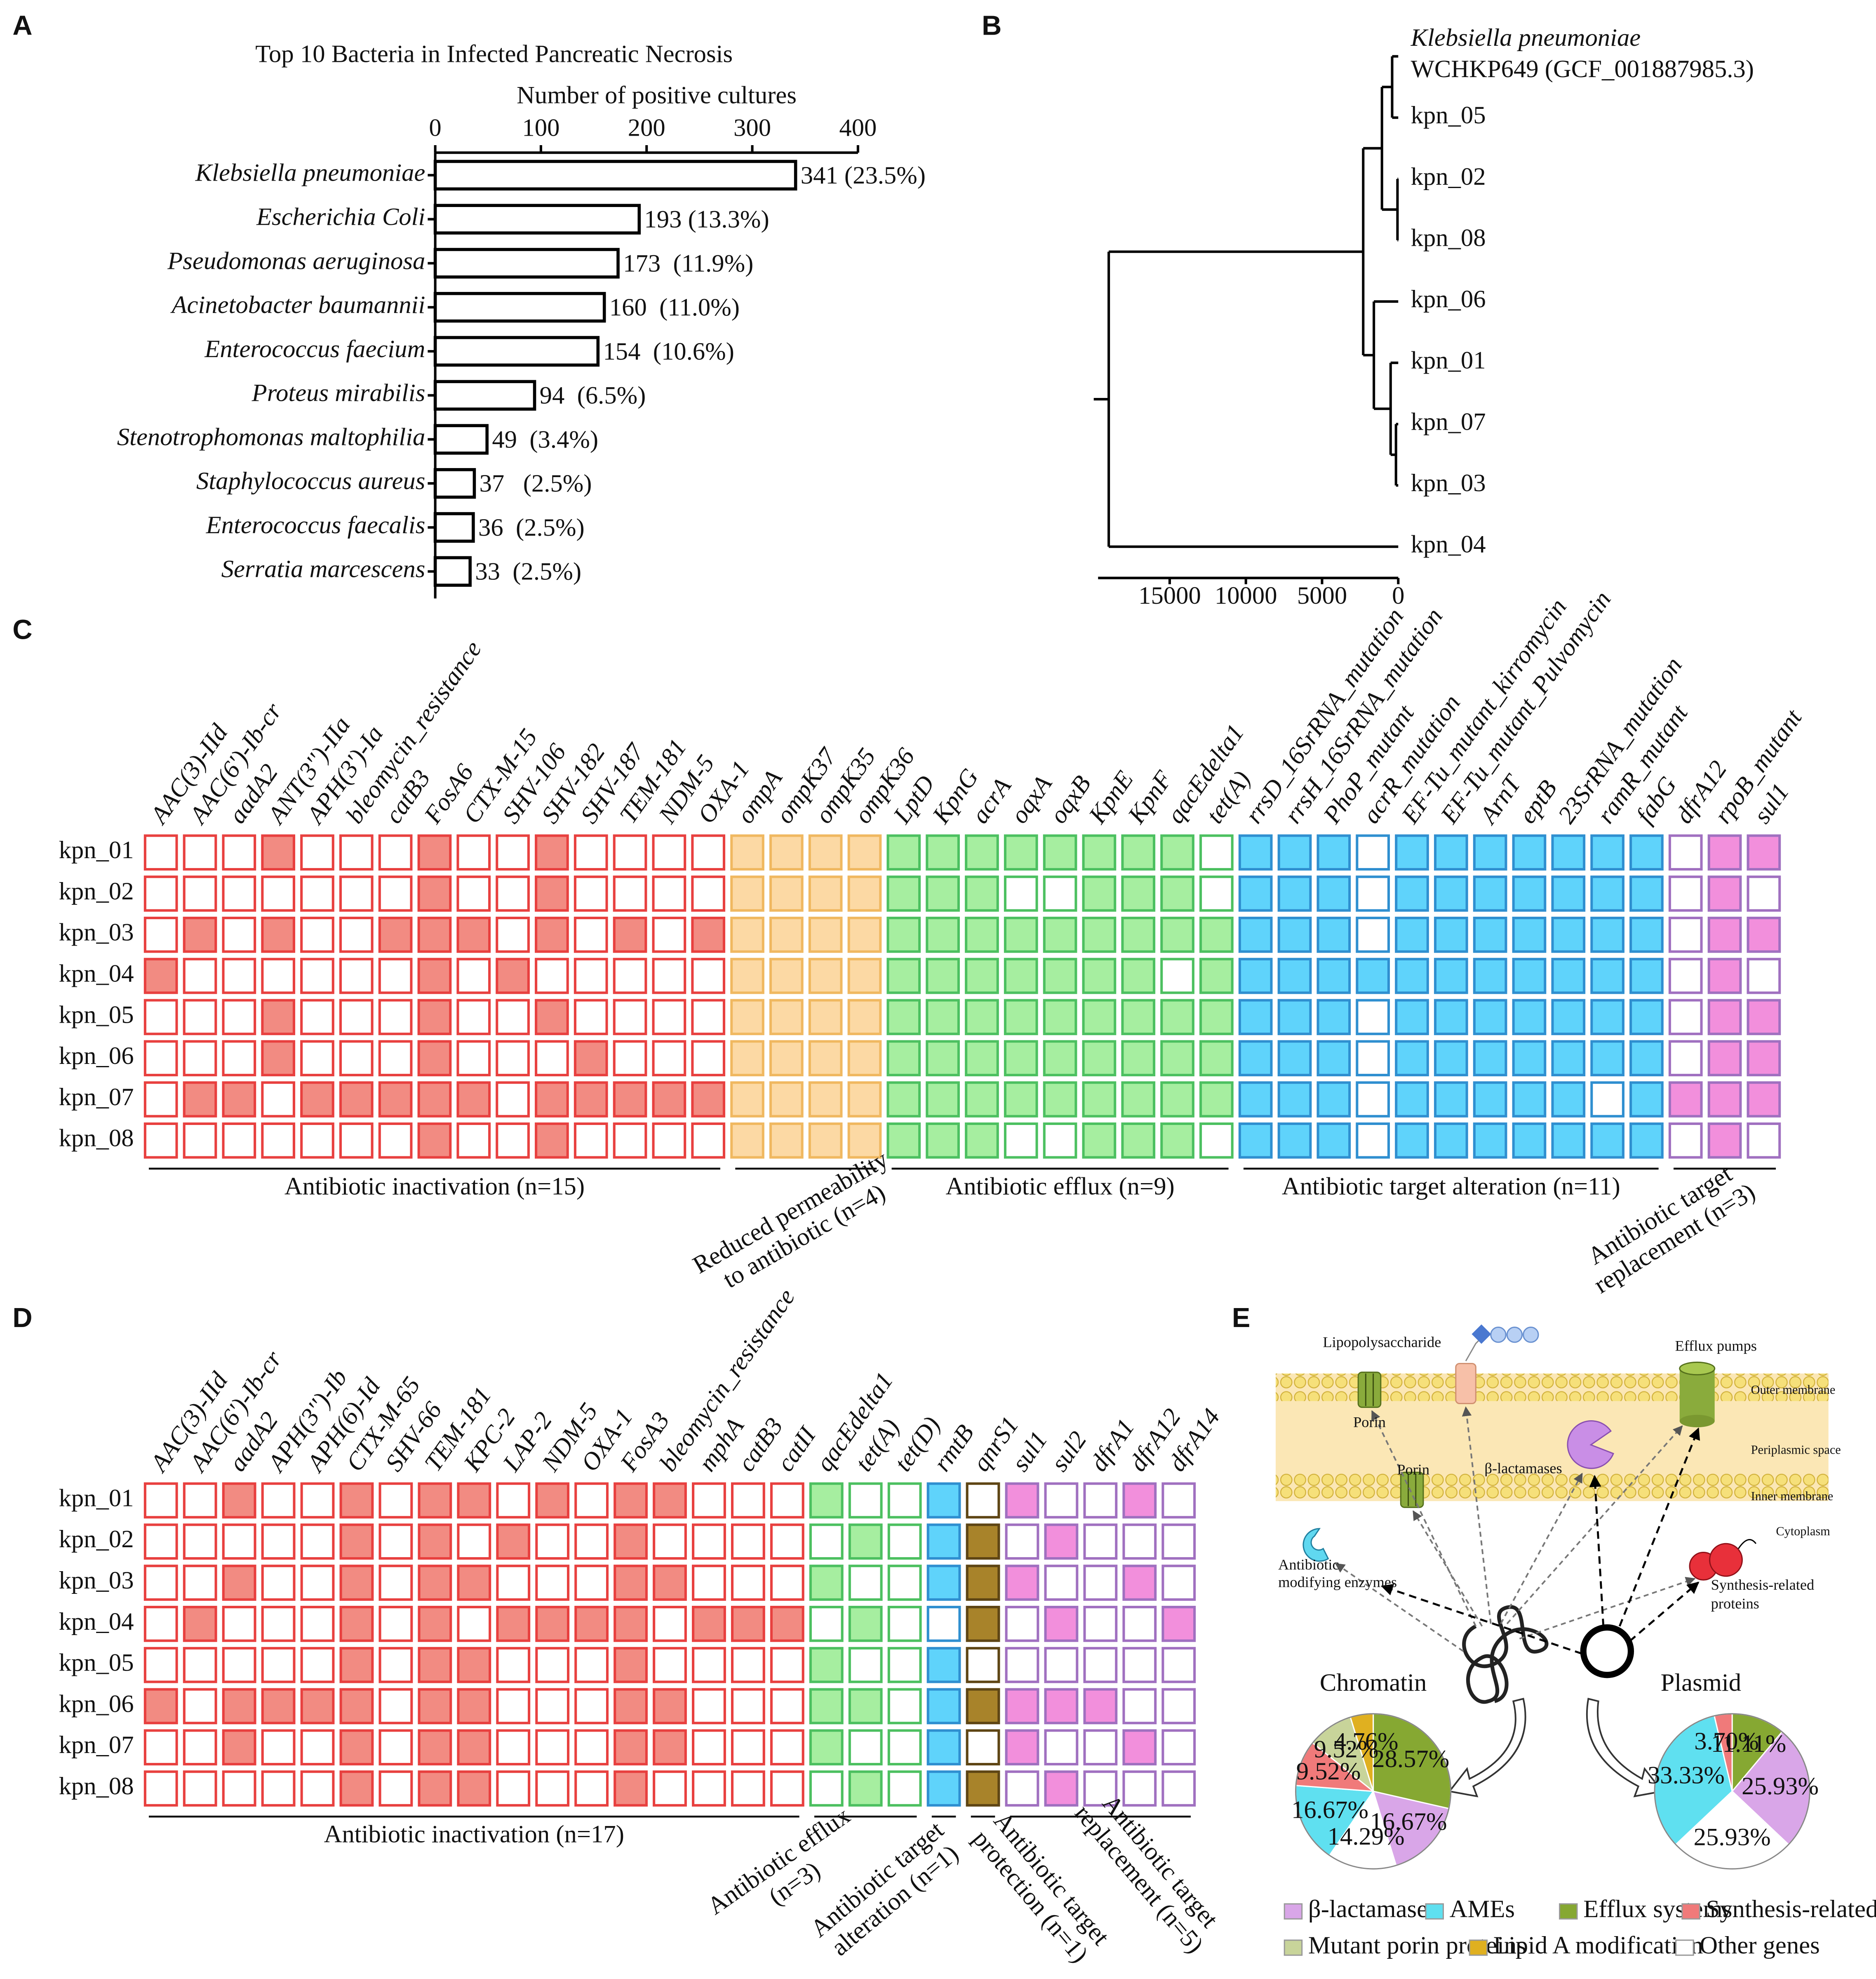 This screenshot has width=1876, height=1979. Describe the element at coordinates (1448, 421) in the screenshot. I see `leaf-label: kpn_07` at that location.